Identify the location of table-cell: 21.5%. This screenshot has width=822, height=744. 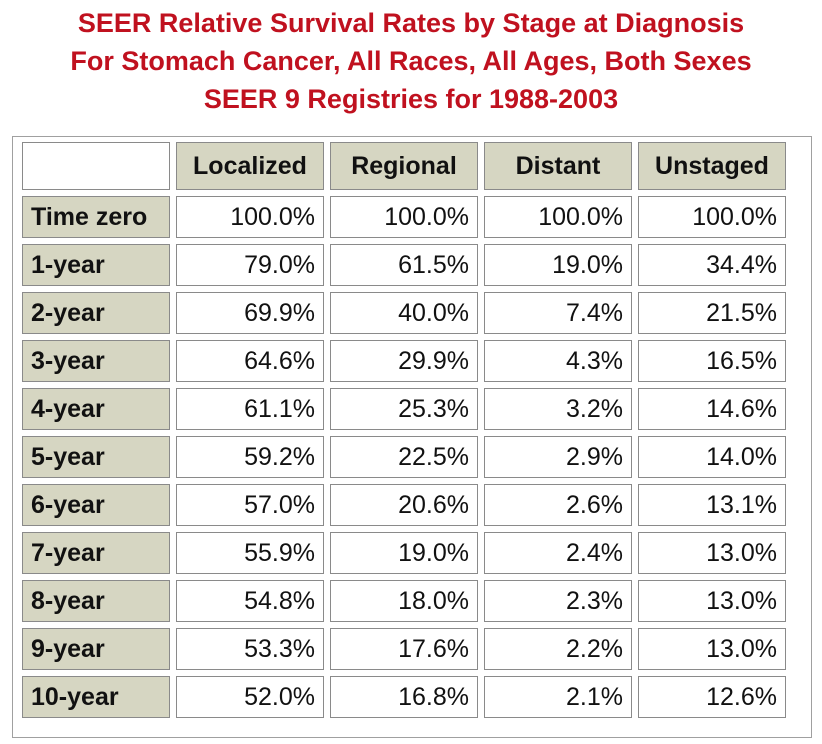
(712, 313).